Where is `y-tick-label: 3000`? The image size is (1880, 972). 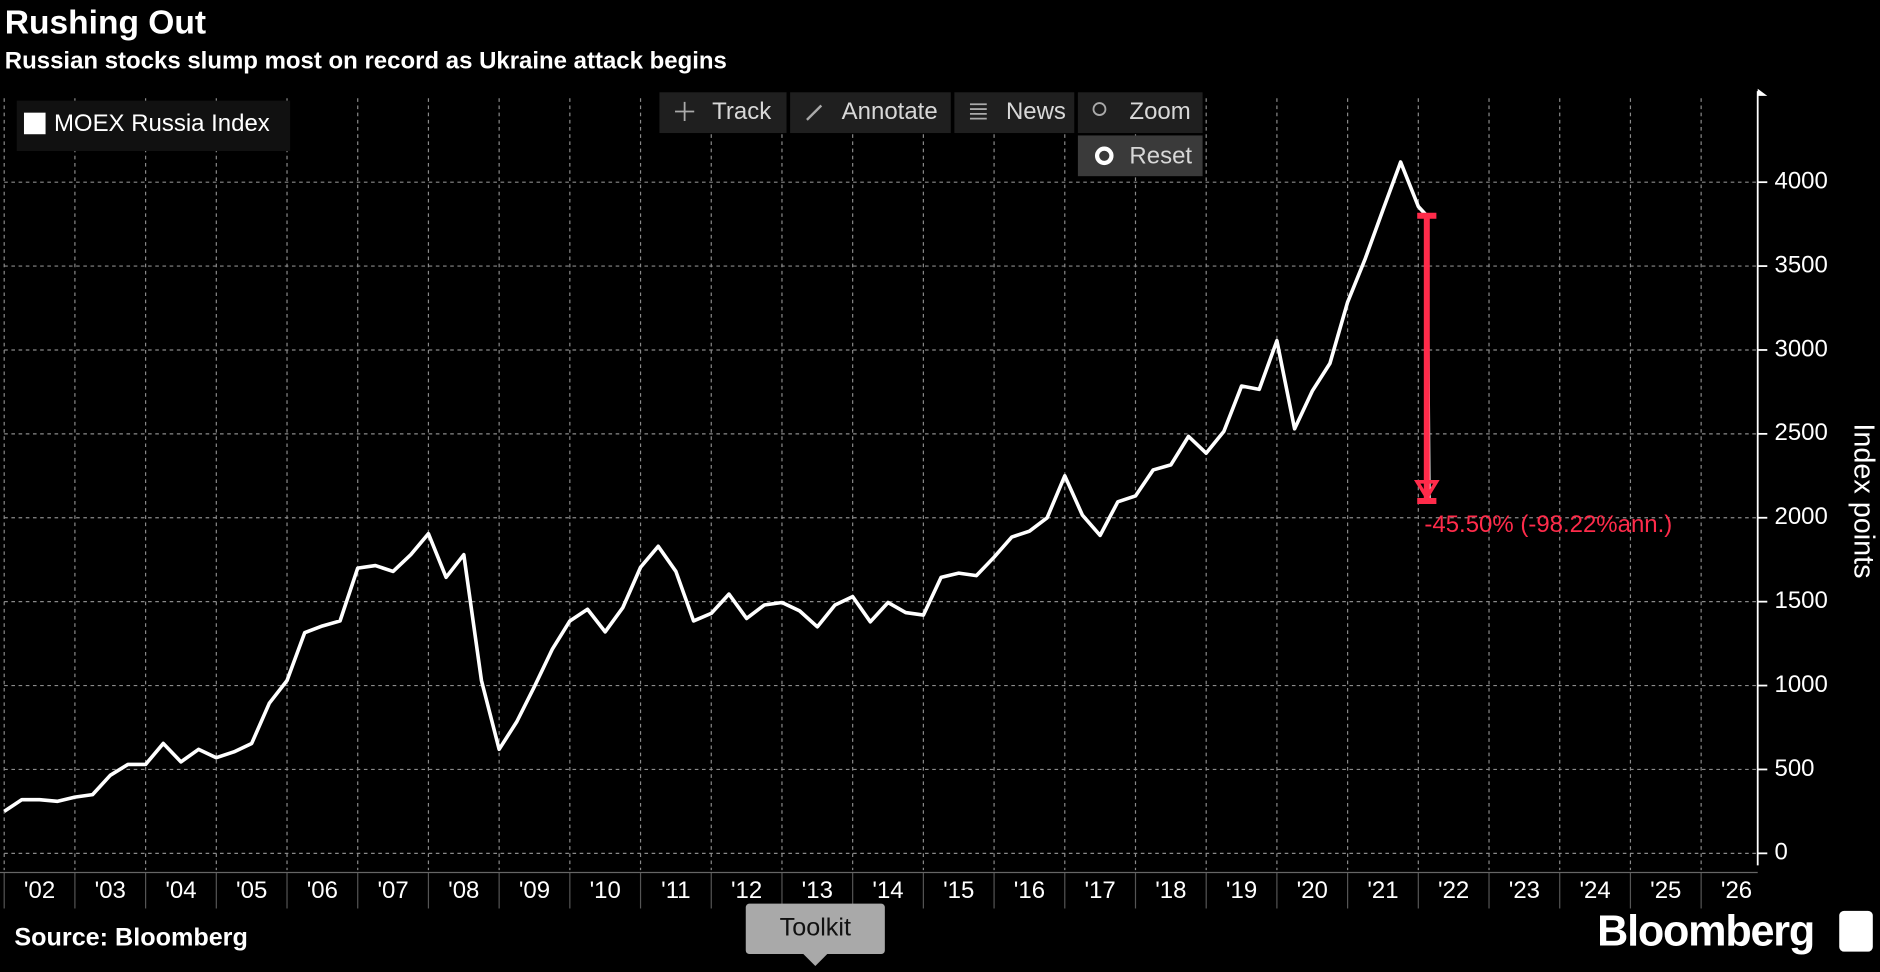 y-tick-label: 3000 is located at coordinates (1800, 348).